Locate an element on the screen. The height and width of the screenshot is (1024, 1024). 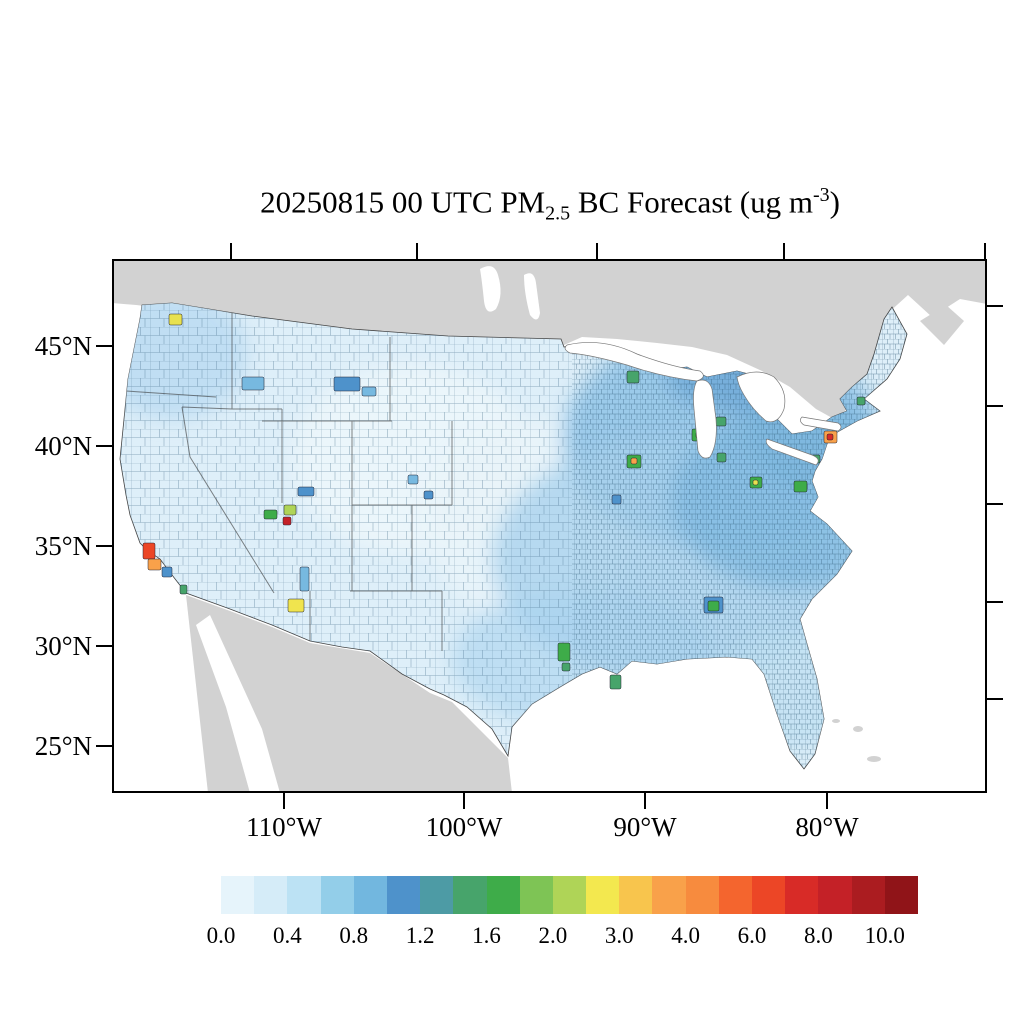
title-superscript: -3 is located at coordinates (821, 195).